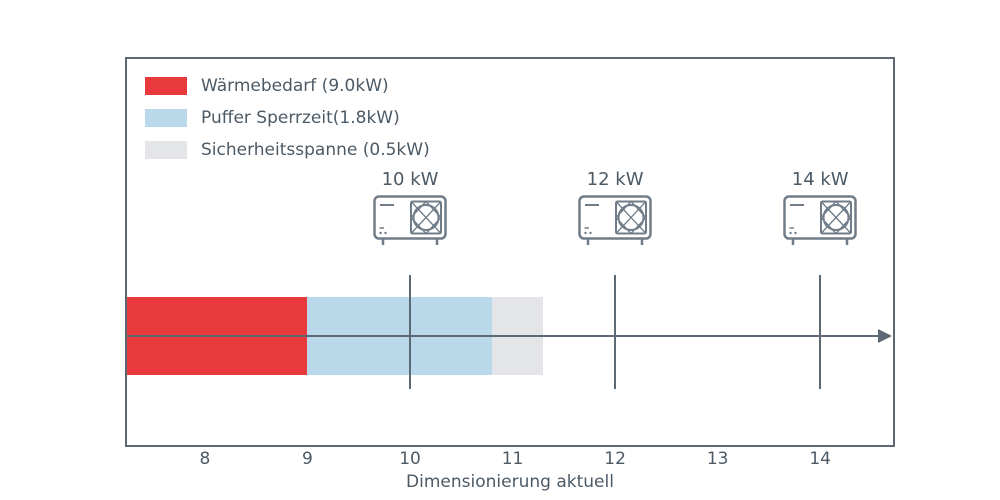 This screenshot has width=1000, height=500. I want to click on x-tick-14: 14, so click(820, 459).